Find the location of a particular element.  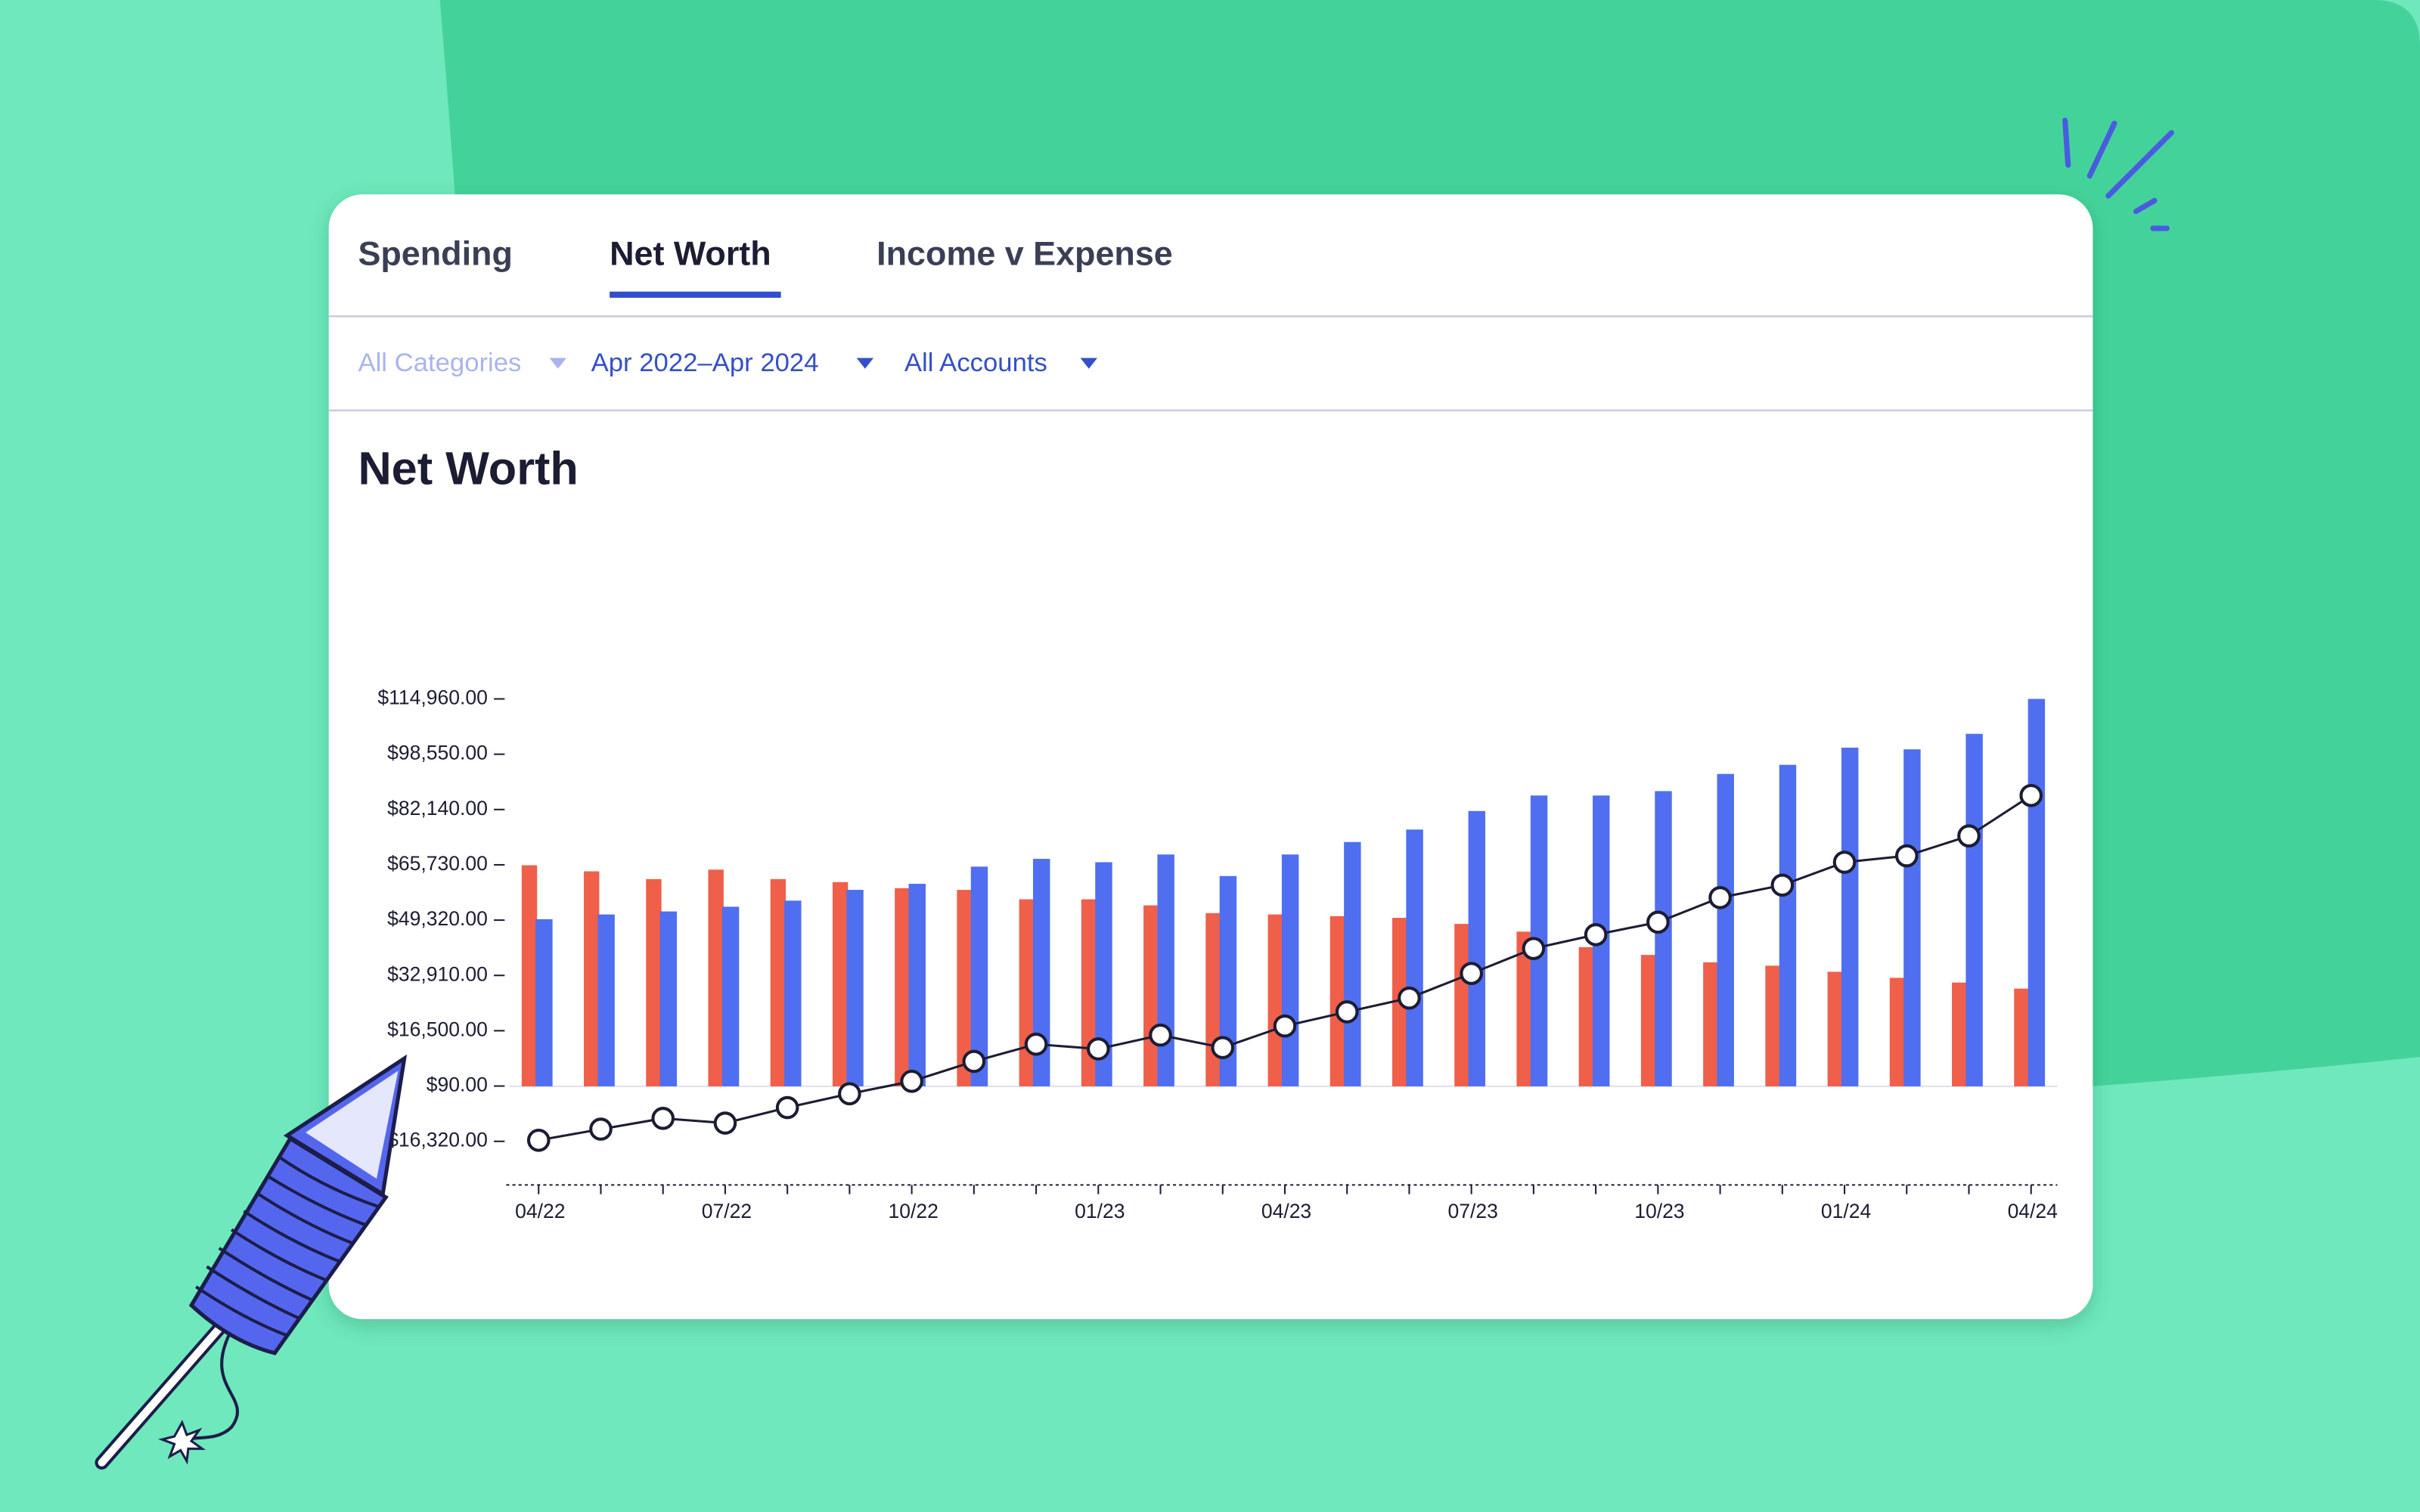

tab: Income v Expense is located at coordinates (1024, 253).